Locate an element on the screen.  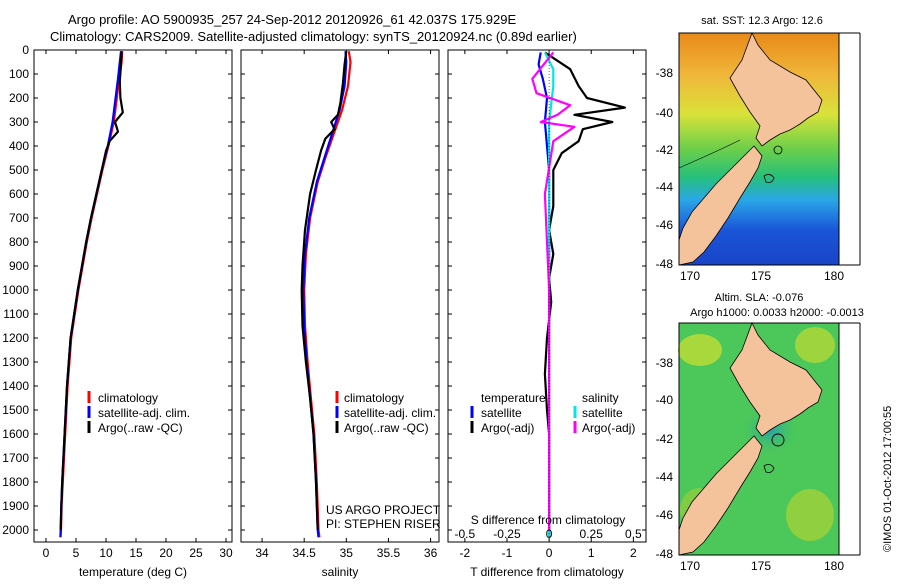
sla-ytick: -48 is located at coordinates (665, 554).